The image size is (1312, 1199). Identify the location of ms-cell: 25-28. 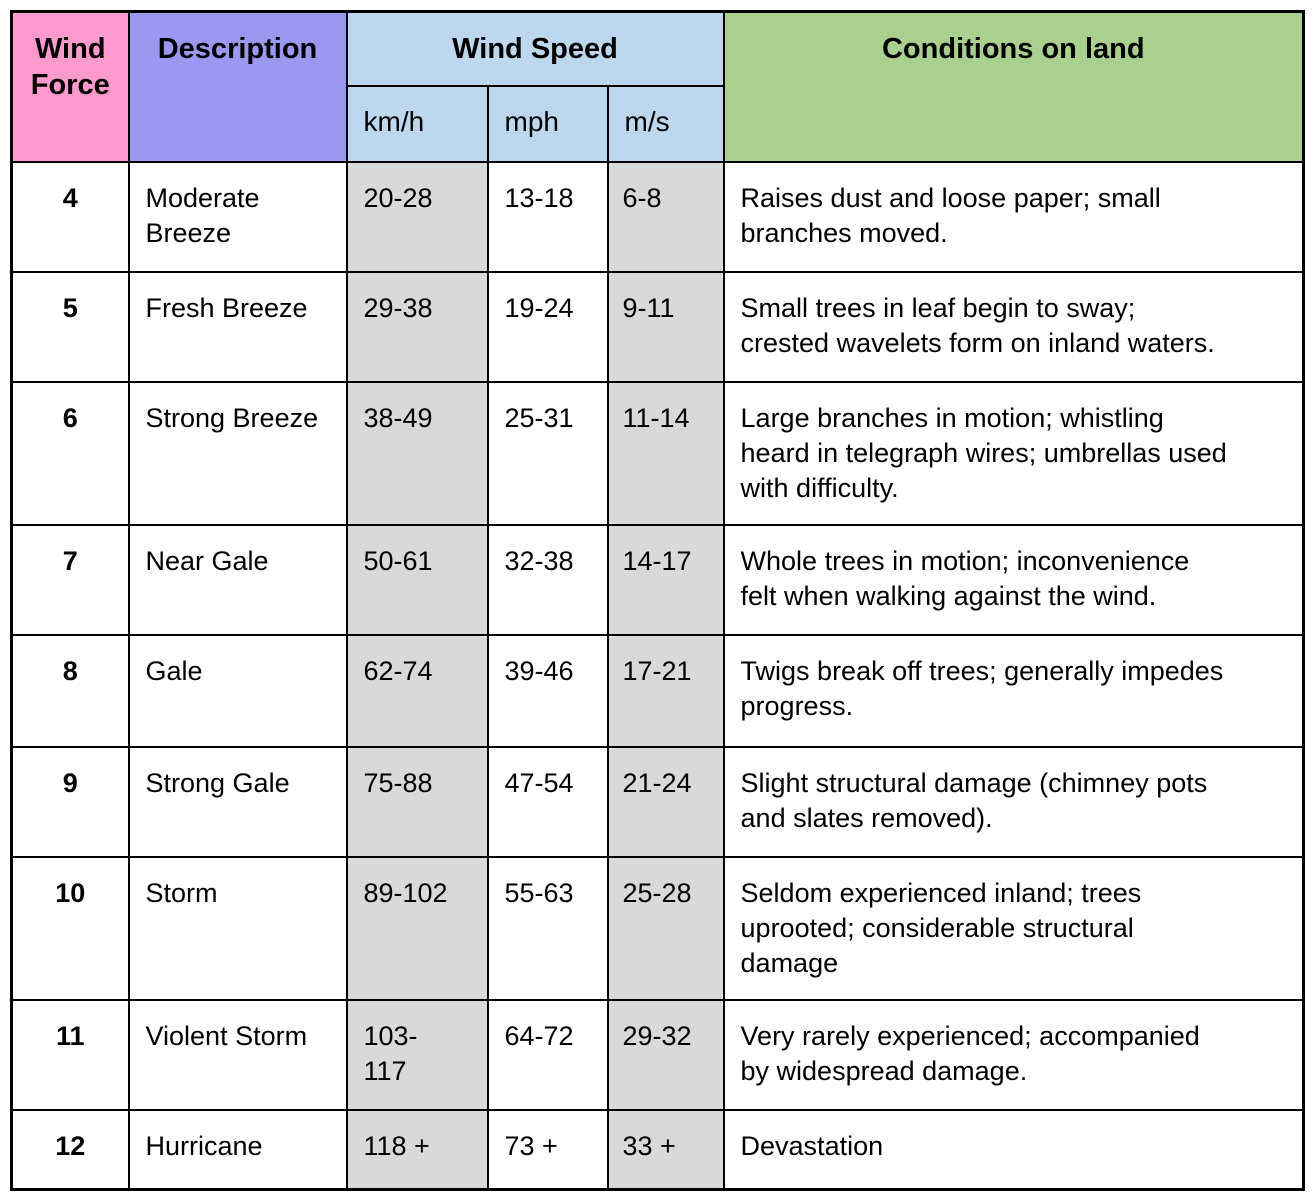
(665, 928).